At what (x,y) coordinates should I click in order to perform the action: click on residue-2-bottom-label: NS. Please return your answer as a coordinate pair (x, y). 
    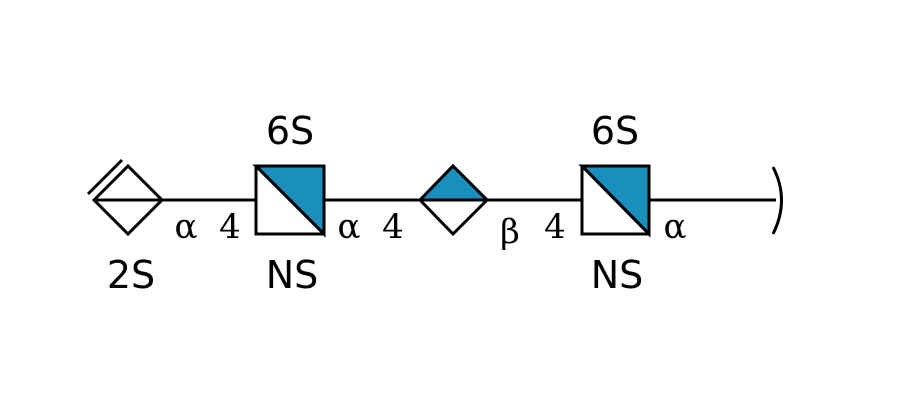
    Looking at the image, I should click on (292, 275).